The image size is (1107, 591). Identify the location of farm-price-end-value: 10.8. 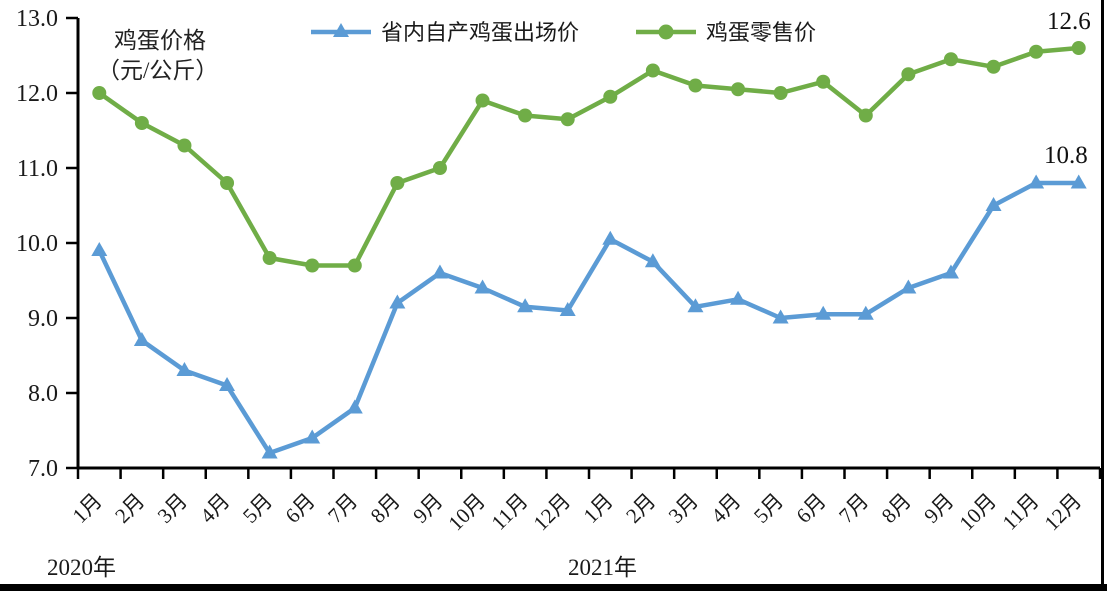
(1066, 155).